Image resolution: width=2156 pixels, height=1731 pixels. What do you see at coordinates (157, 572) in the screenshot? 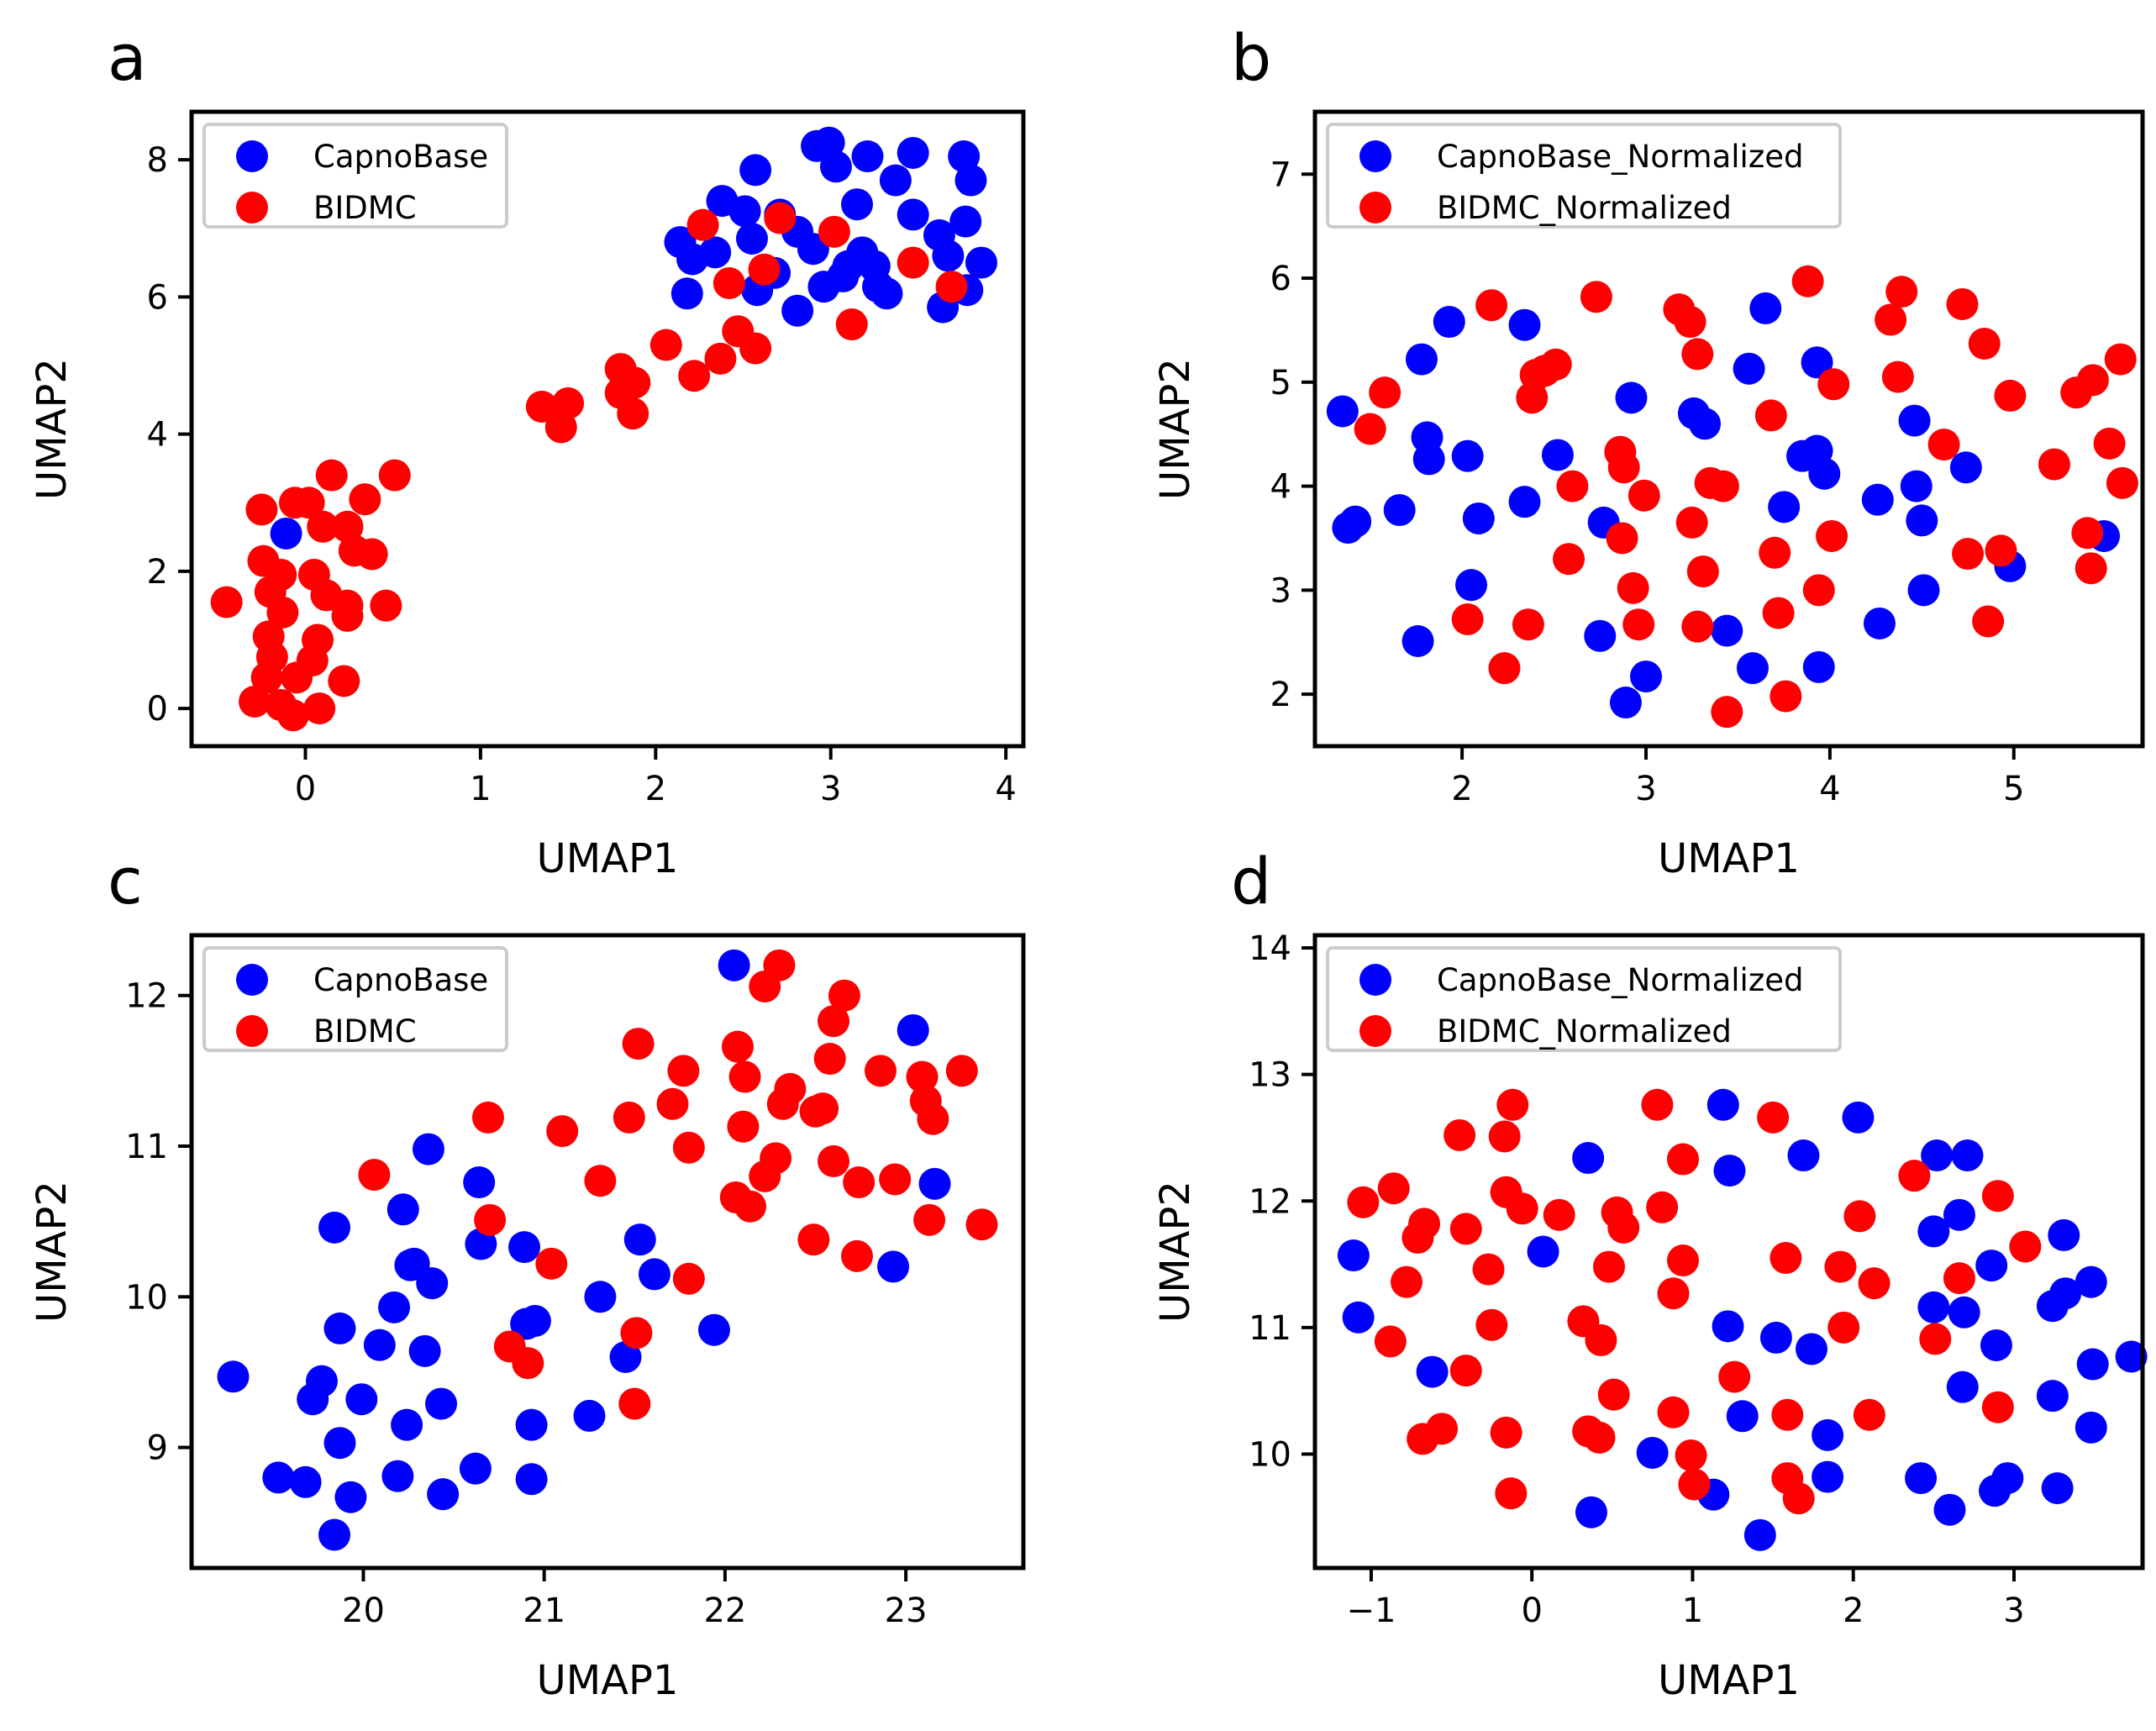
I see `y-tick-label: 2` at bounding box center [157, 572].